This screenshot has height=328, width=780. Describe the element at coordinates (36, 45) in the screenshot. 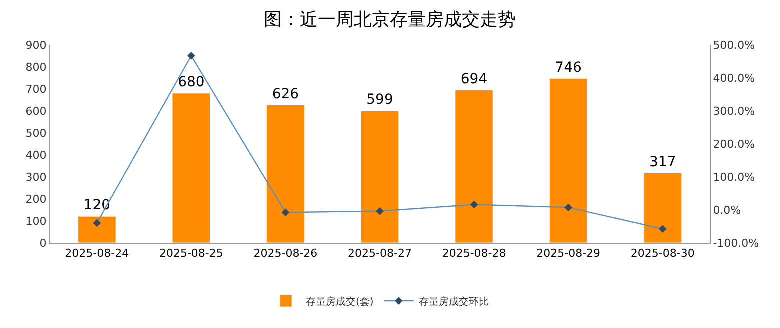

I see `y-tick-label: 900` at that location.